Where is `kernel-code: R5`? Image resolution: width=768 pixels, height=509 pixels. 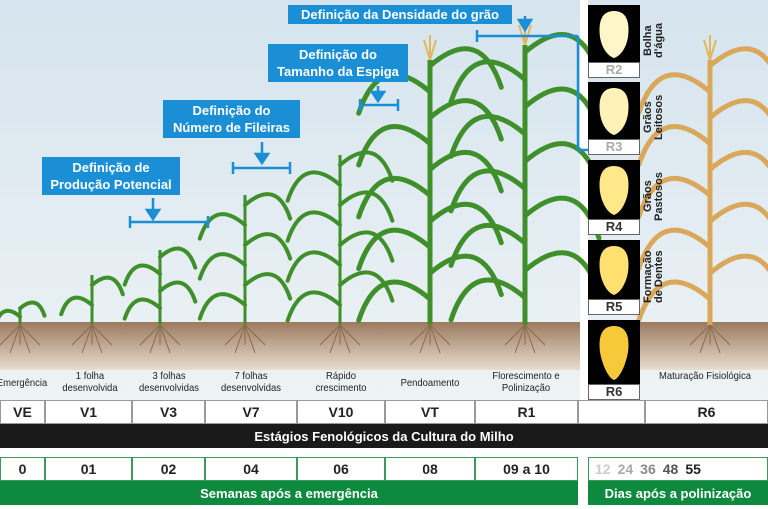 kernel-code: R5 is located at coordinates (614, 307).